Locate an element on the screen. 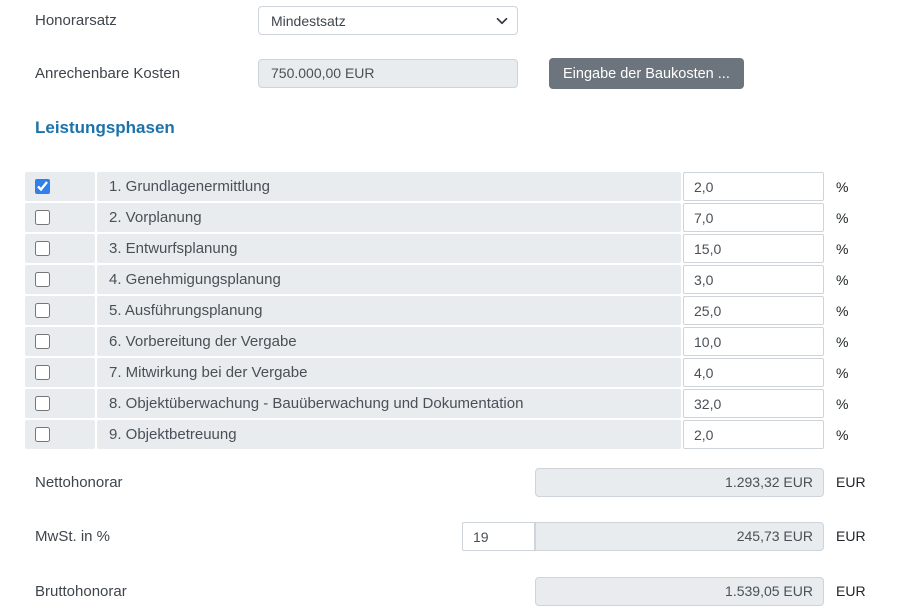  honorarsatz-select-wrap: Mindestsatz is located at coordinates (388, 20).